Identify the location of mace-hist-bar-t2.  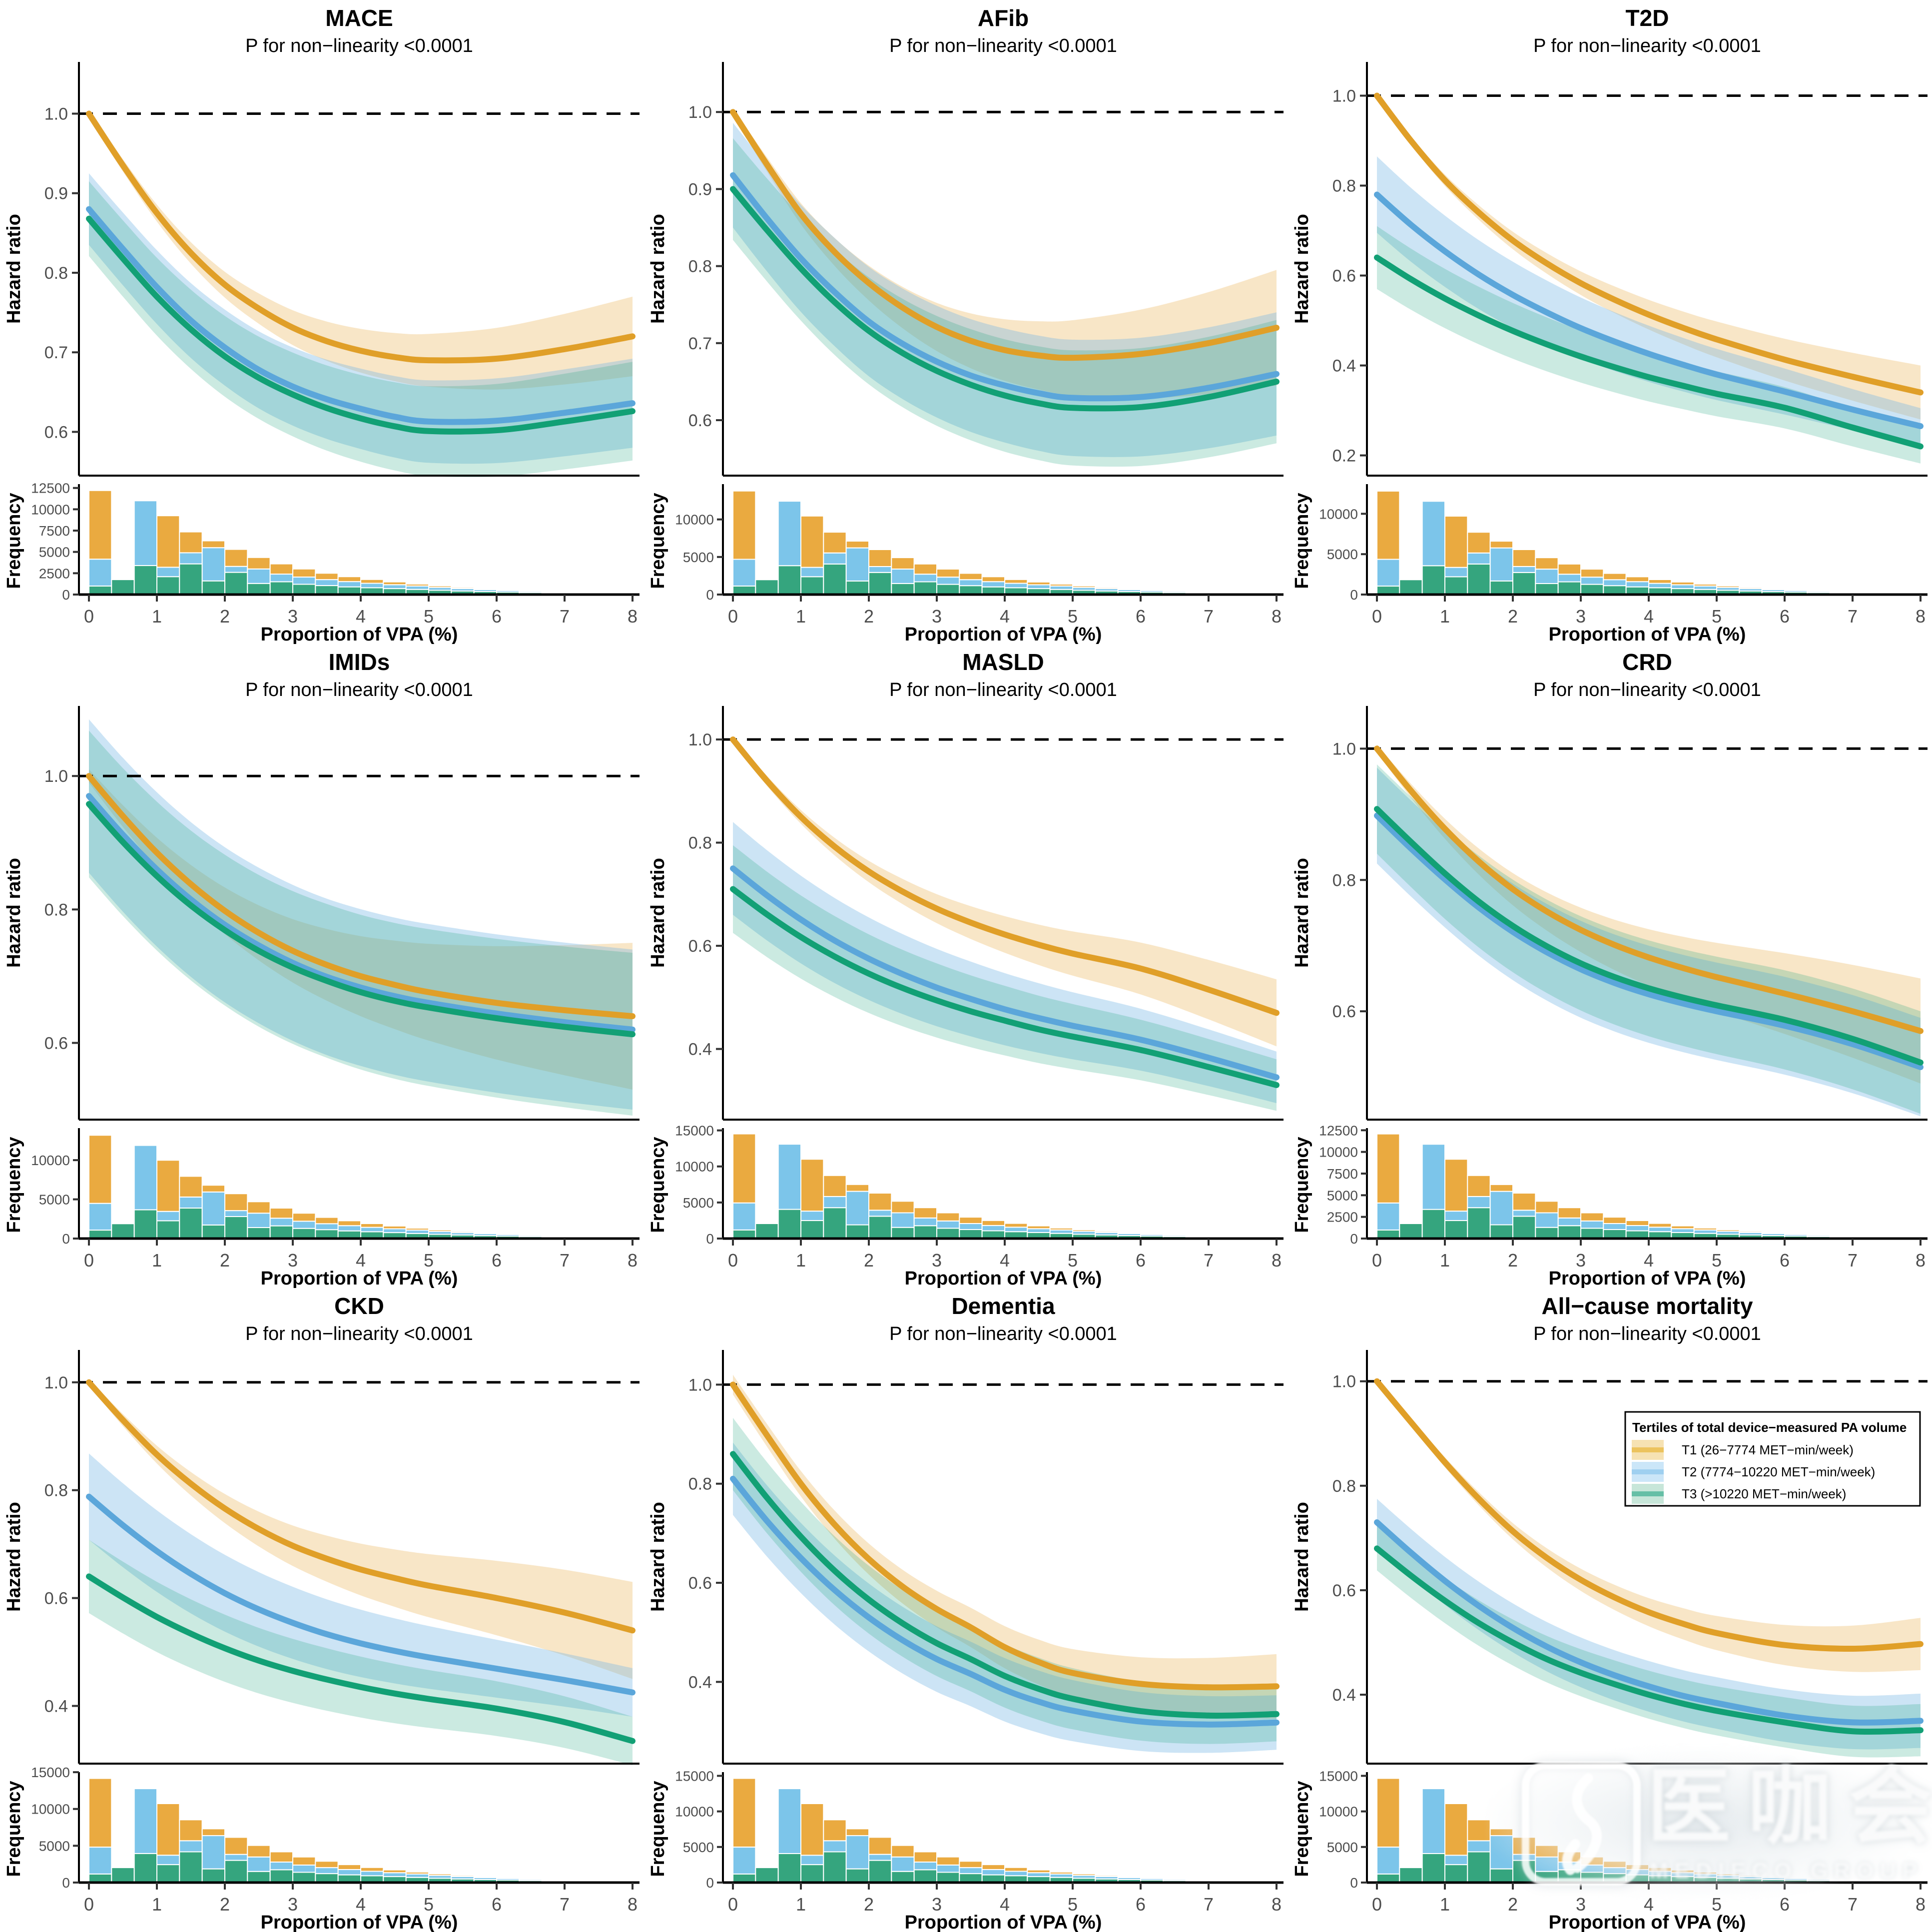
(417, 587).